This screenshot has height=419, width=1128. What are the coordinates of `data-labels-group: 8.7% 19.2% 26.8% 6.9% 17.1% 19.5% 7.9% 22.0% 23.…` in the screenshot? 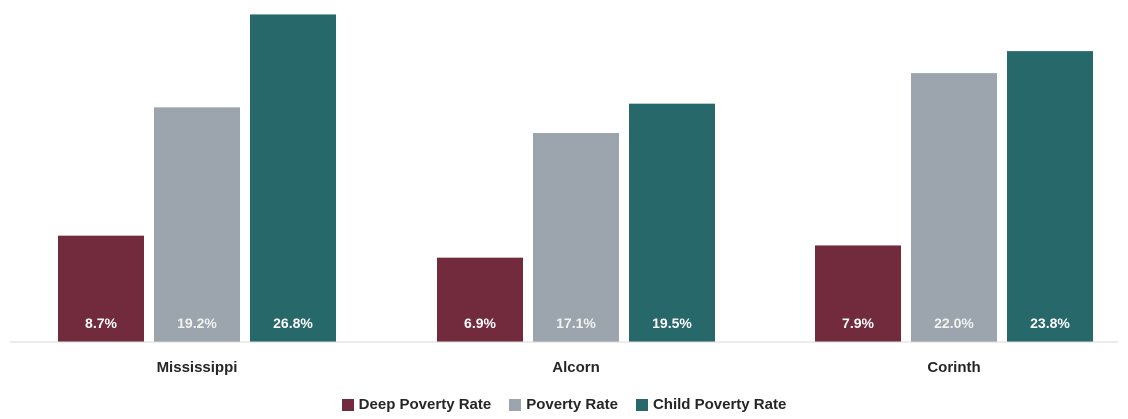 It's located at (577, 323).